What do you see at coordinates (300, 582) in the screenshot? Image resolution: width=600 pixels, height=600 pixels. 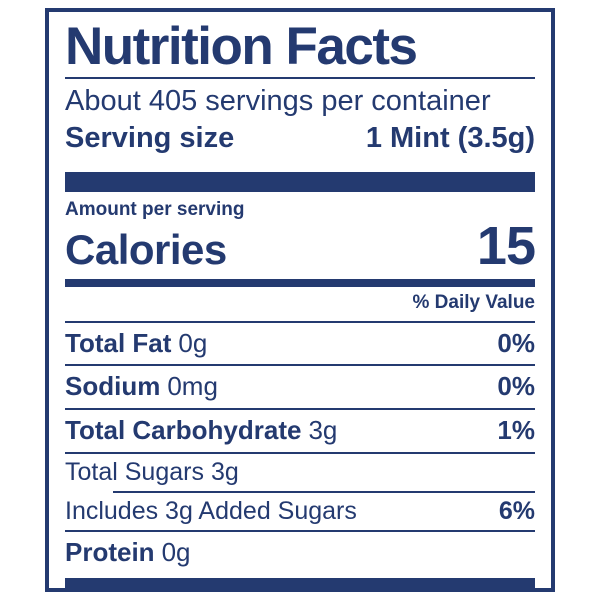 I see `footer-bar` at bounding box center [300, 582].